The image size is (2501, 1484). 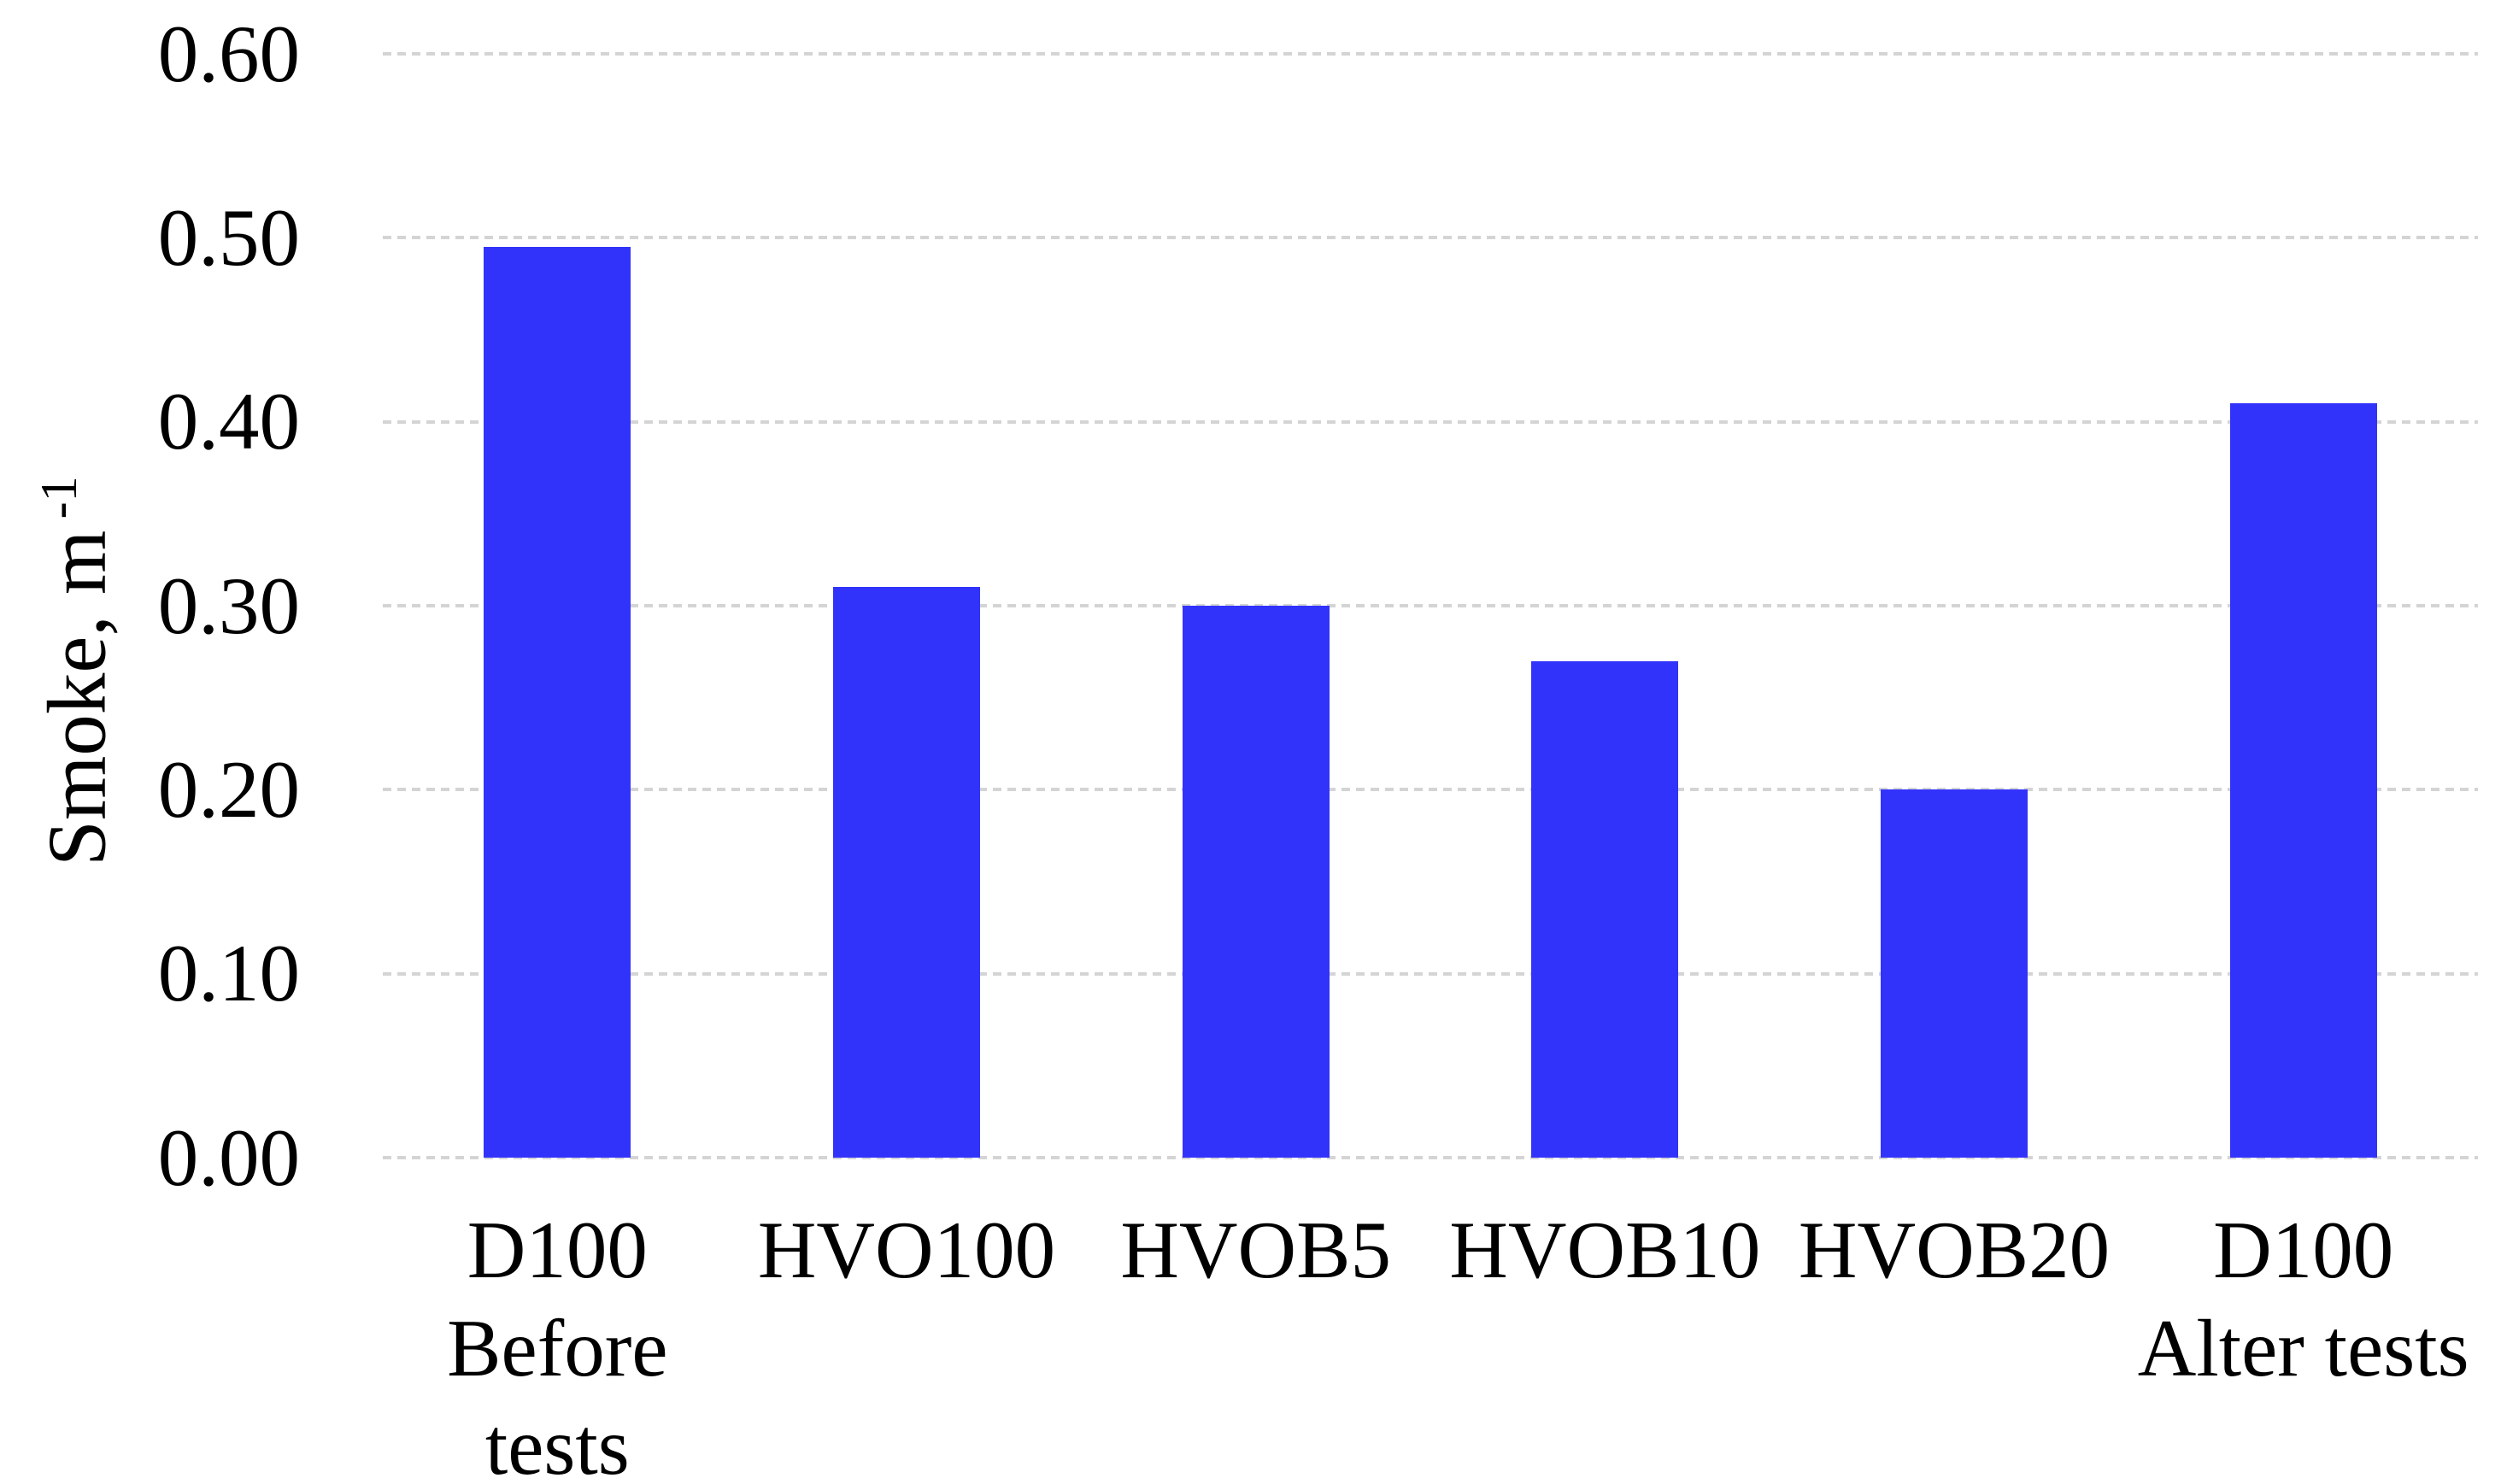 I want to click on x-axis-label-line: HVOB10, so click(x=1605, y=1250).